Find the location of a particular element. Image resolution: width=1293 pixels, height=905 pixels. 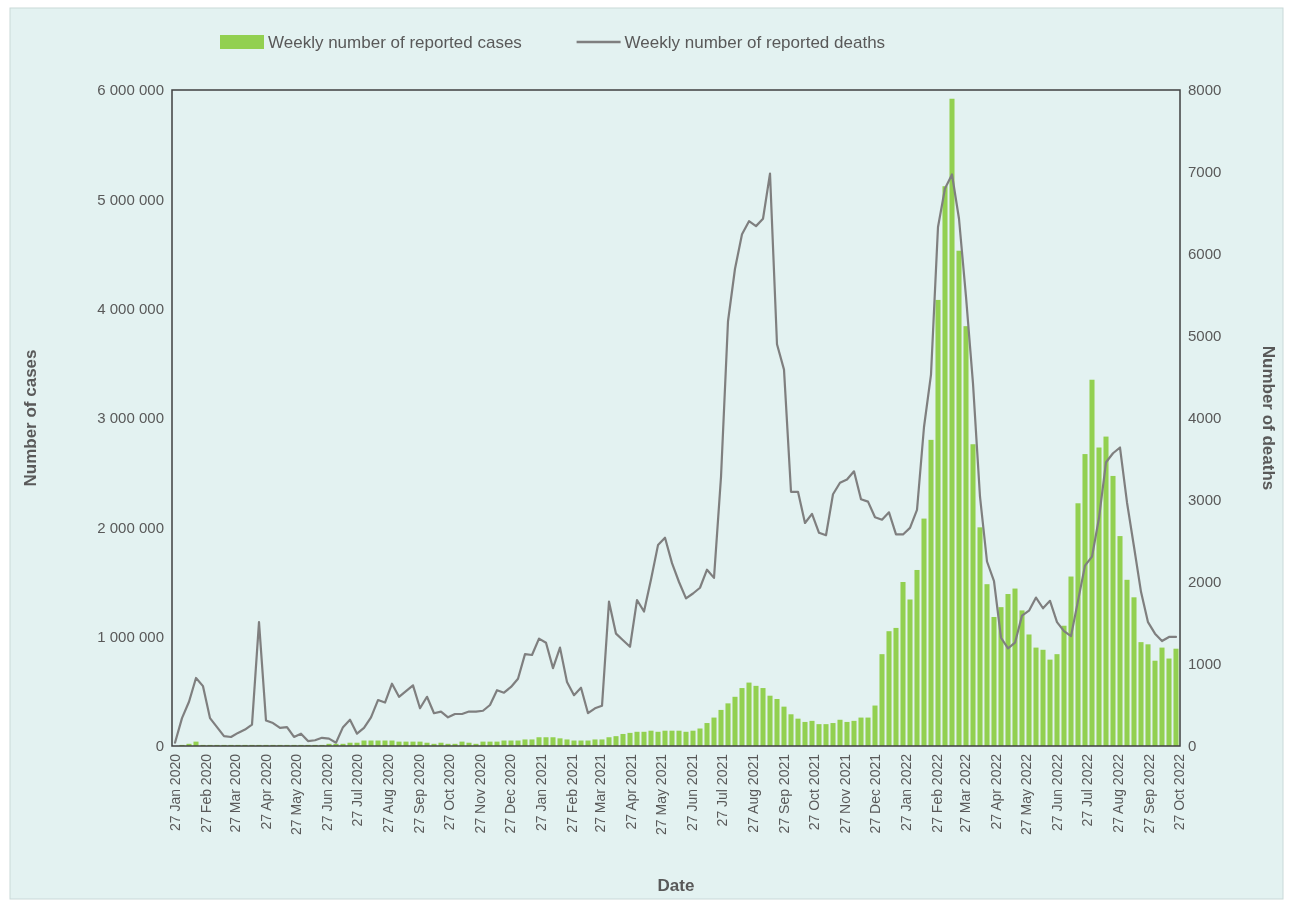

x-tick-label: 27 Dec 2020 is located at coordinates (509, 793).